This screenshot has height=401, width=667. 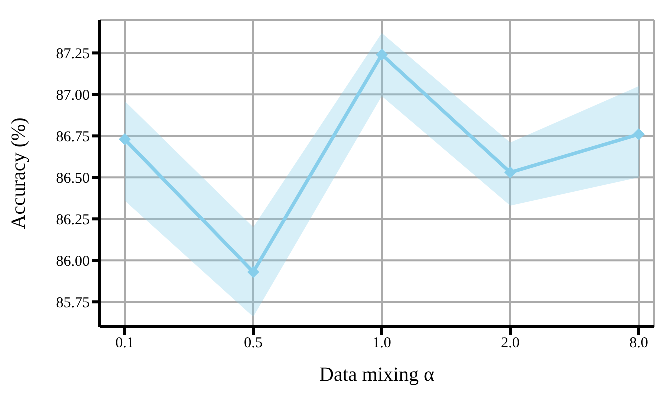 What do you see at coordinates (382, 344) in the screenshot?
I see `x-tick-label: 1.0` at bounding box center [382, 344].